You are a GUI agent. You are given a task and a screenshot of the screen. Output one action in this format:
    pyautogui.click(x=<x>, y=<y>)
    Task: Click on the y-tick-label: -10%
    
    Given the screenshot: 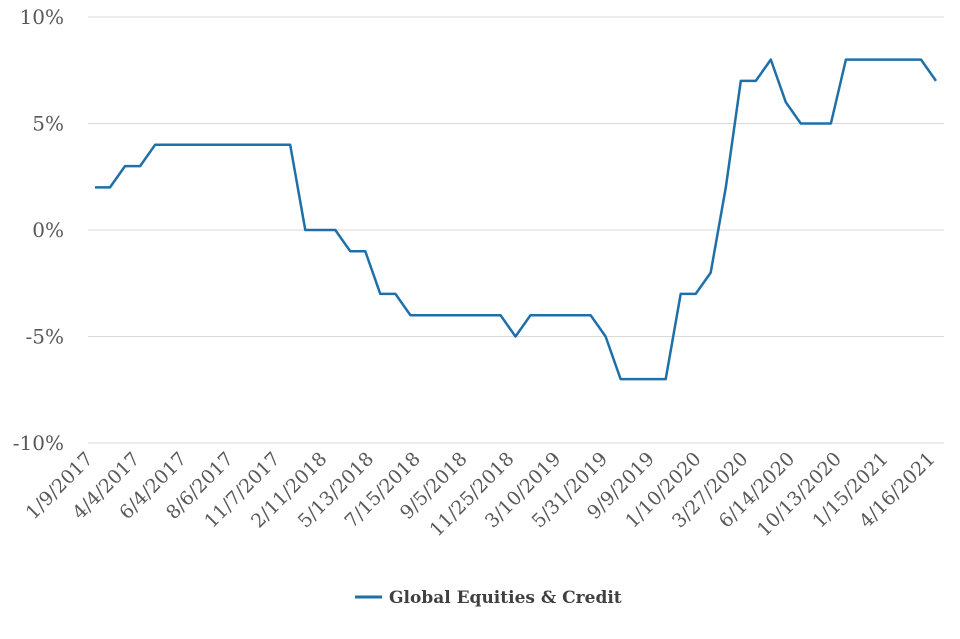 What is the action you would take?
    pyautogui.click(x=38, y=443)
    